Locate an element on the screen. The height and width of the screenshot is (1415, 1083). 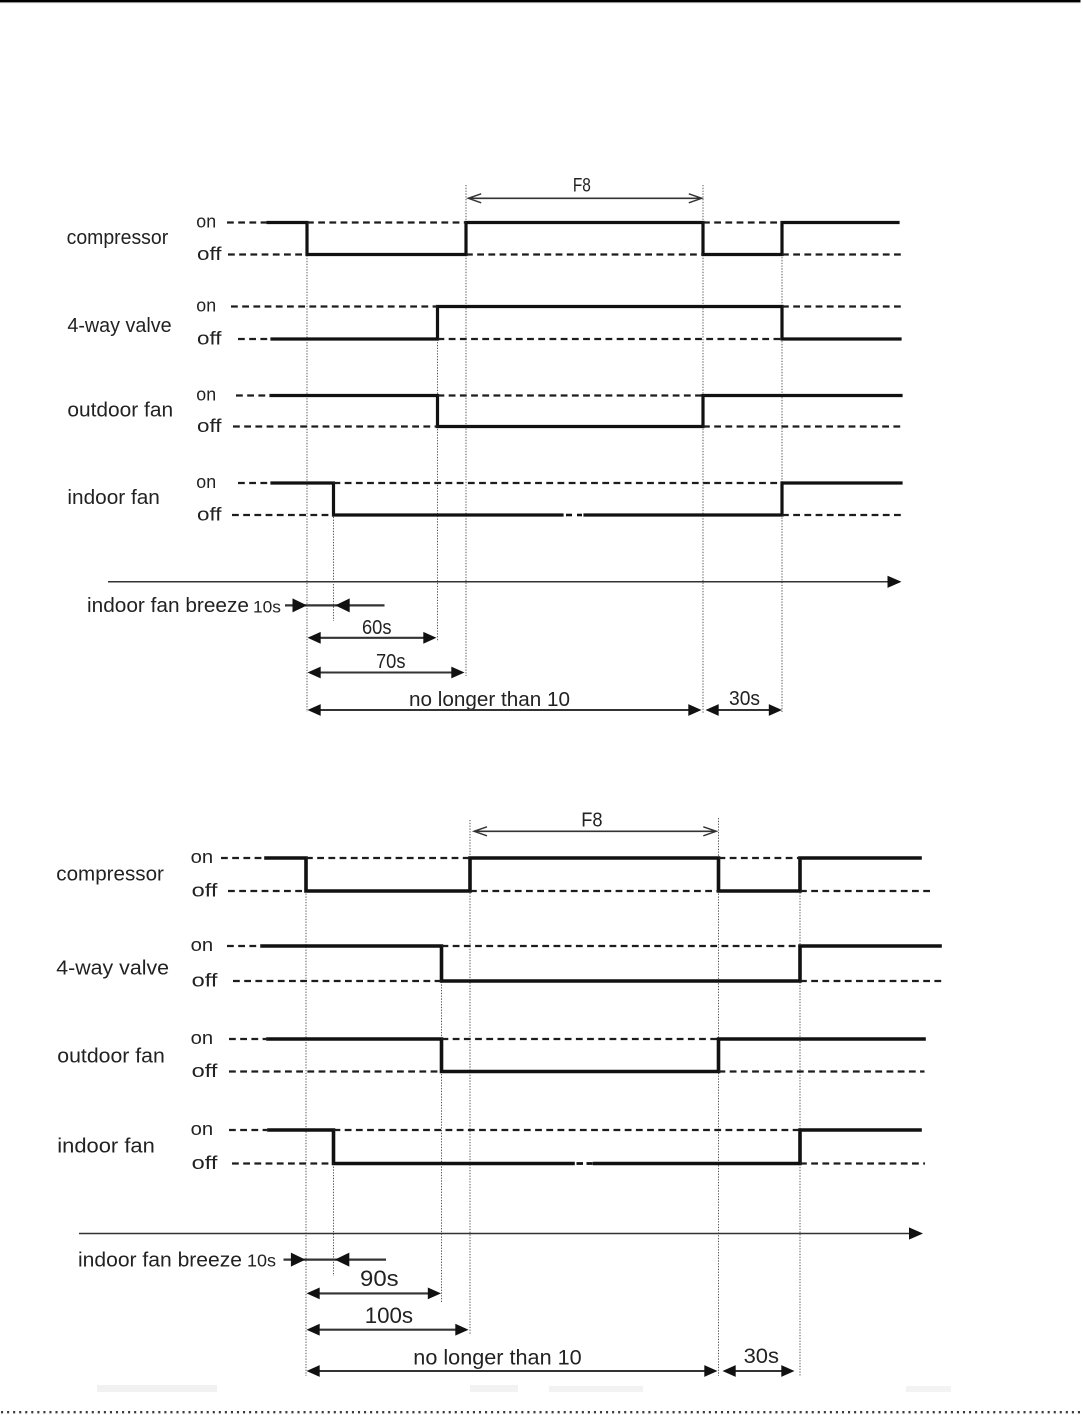
svg-text: 90s is located at coordinates (379, 1278).